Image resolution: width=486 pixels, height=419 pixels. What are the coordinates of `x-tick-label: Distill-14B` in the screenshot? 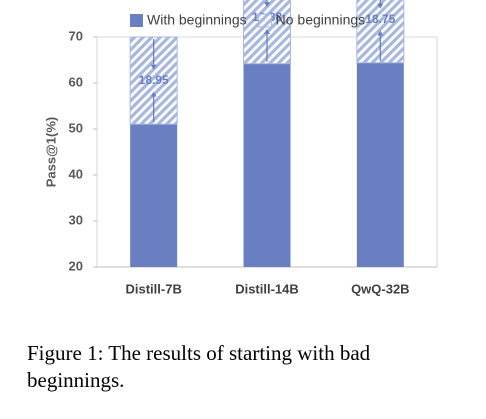 It's located at (267, 288).